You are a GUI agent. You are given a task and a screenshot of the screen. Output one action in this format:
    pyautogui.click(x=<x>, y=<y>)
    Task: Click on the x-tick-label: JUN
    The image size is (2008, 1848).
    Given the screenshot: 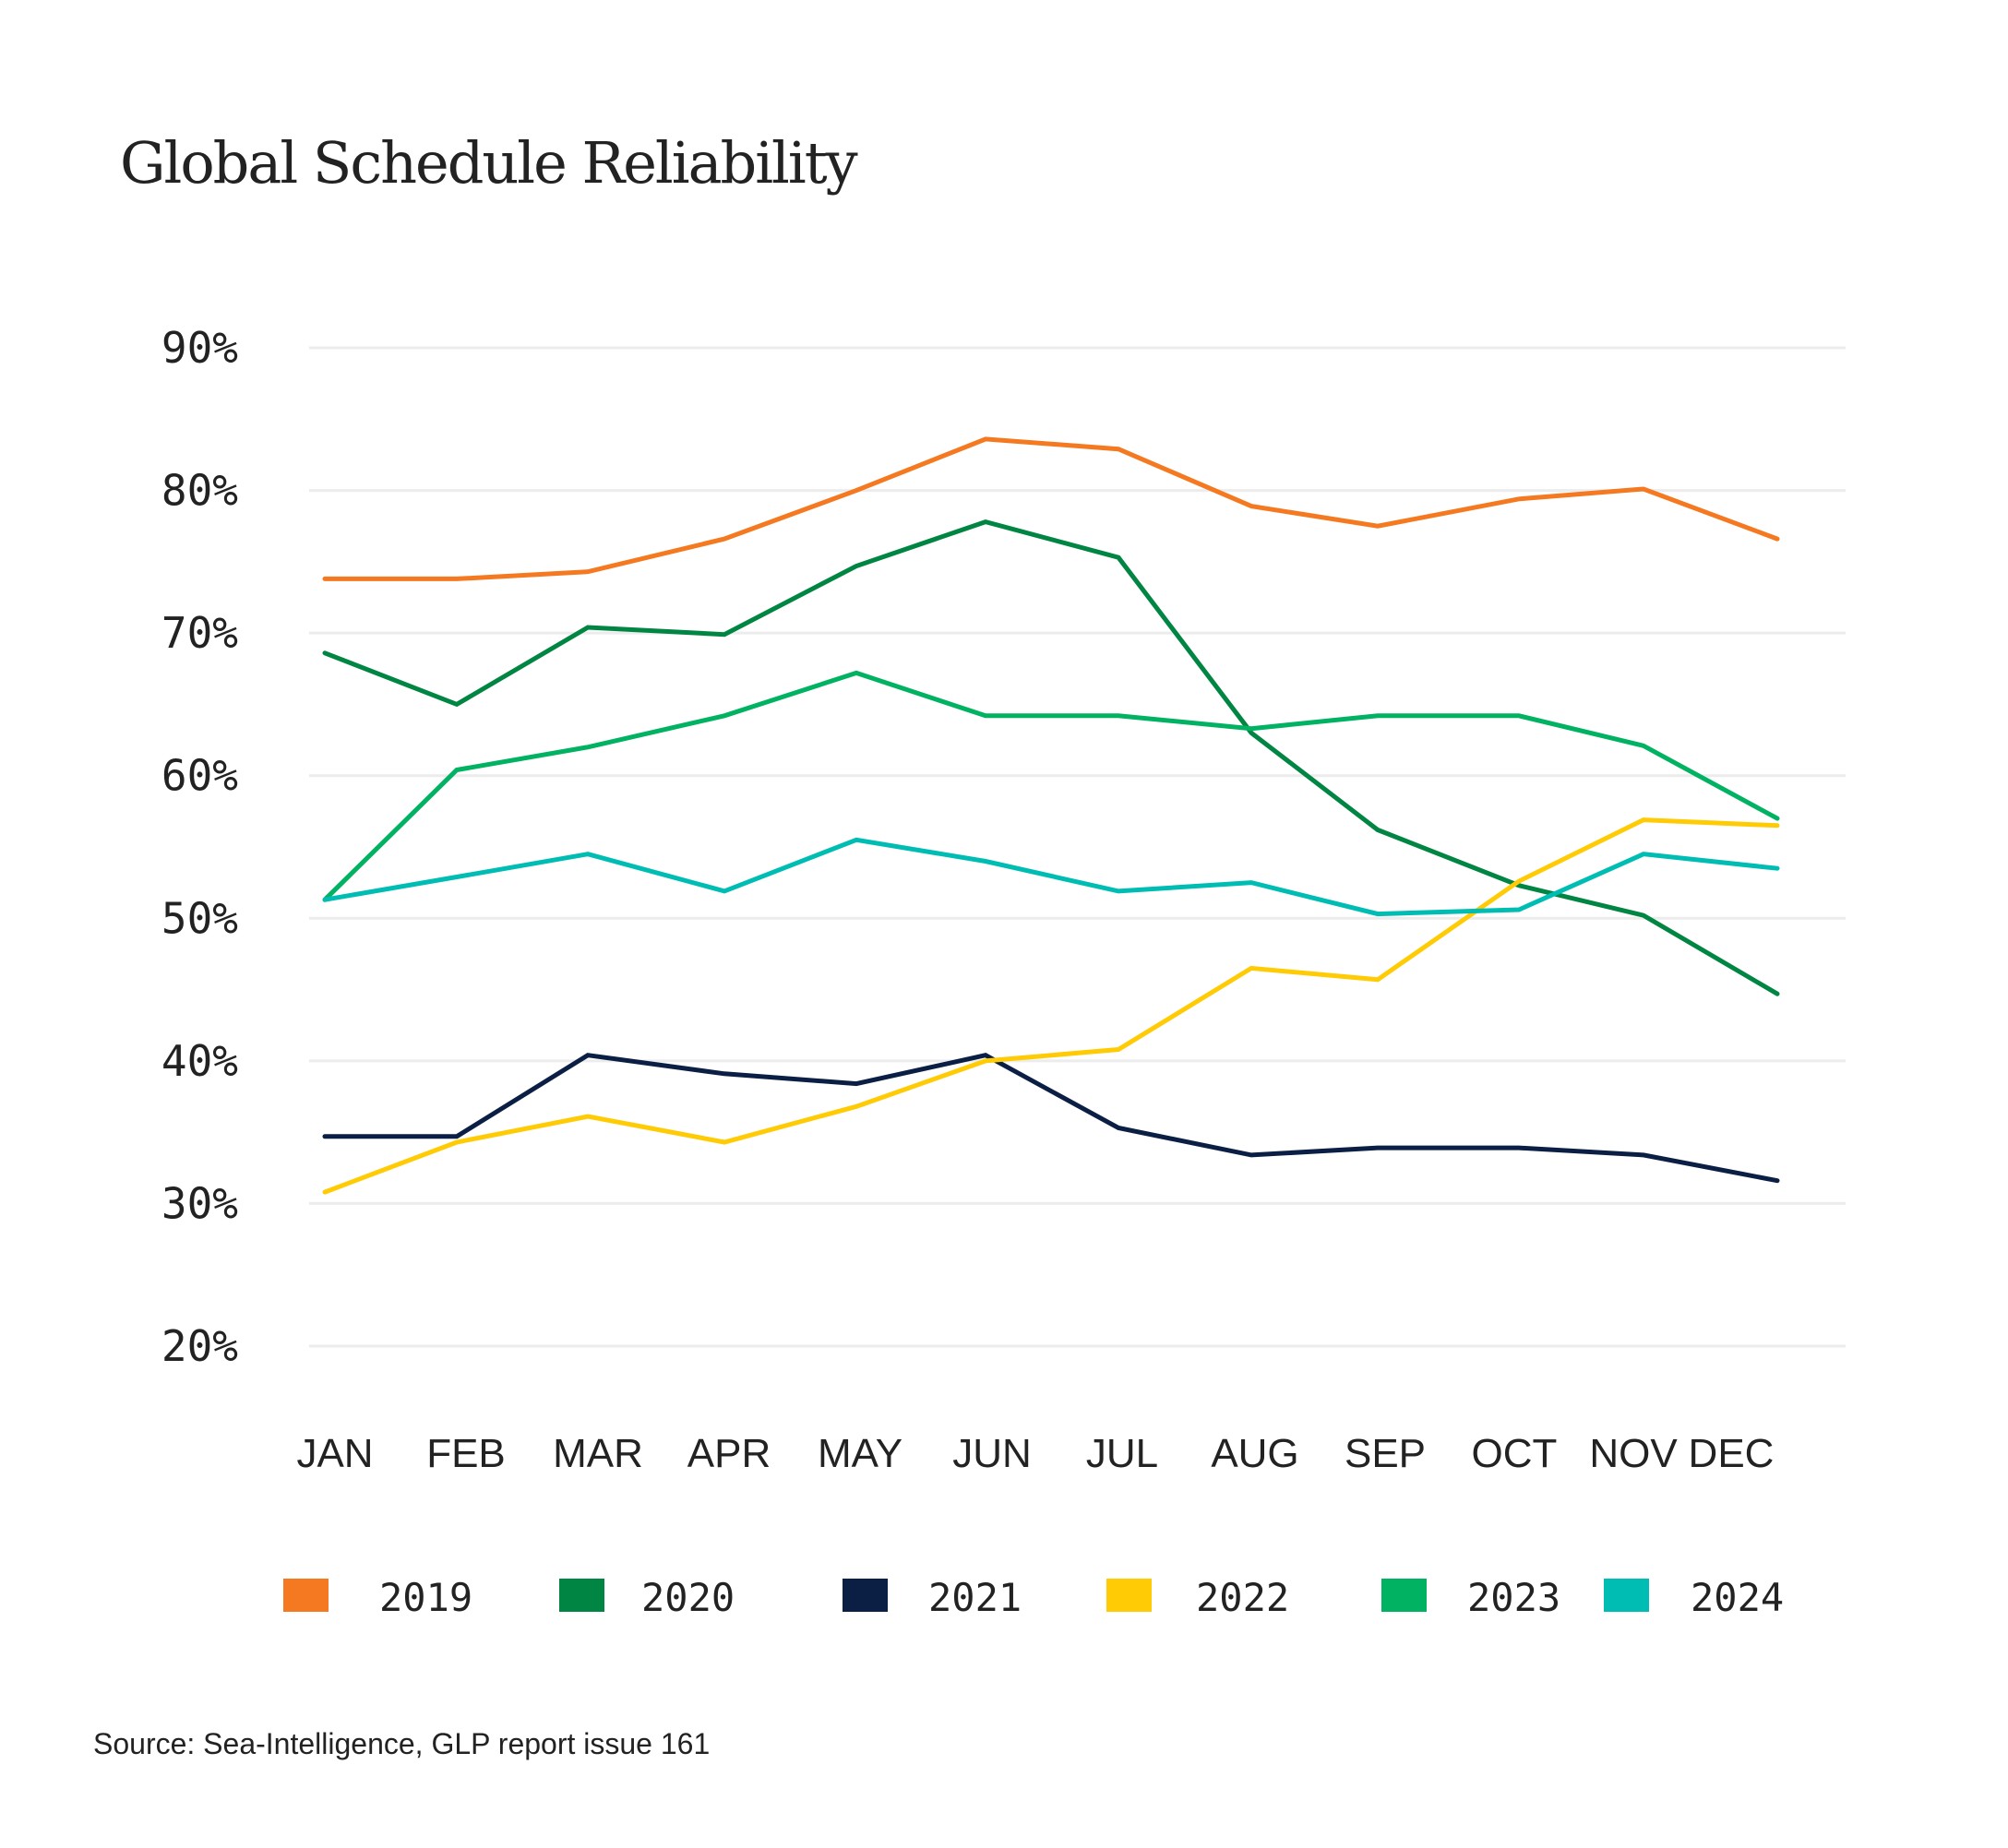 What is the action you would take?
    pyautogui.click(x=992, y=1454)
    